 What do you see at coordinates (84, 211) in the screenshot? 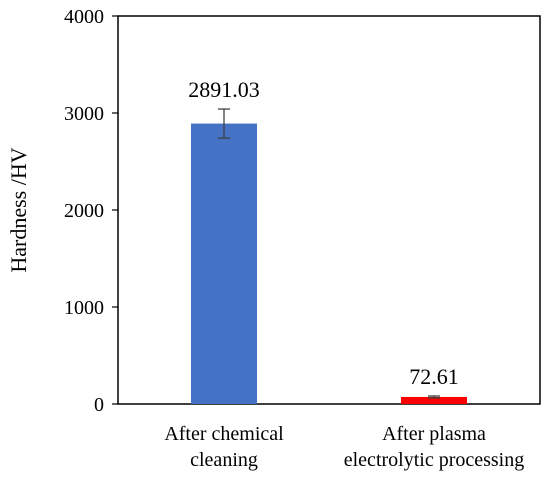
I see `y-tick-label: 2000` at bounding box center [84, 211].